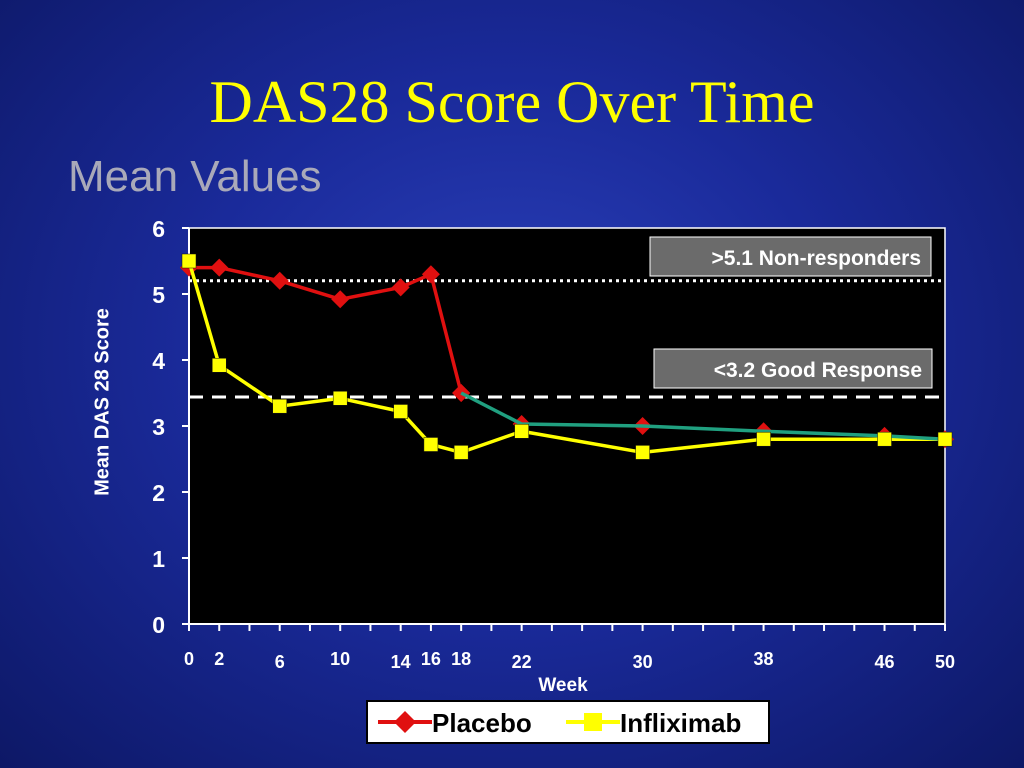 The image size is (1024, 768). Describe the element at coordinates (593, 722) in the screenshot. I see `infliximab-legend-marker-icon` at that location.